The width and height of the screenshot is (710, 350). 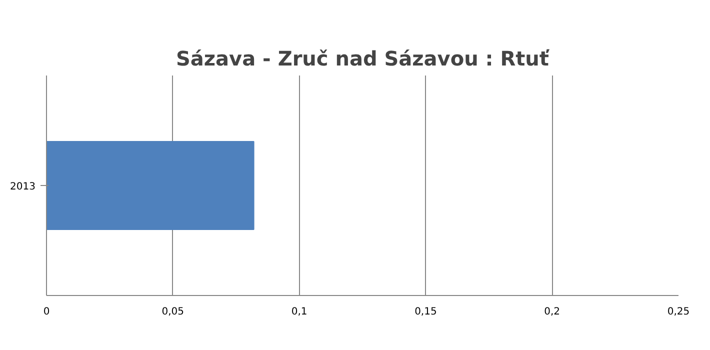 I want to click on x-tick-label: 0,25, so click(x=678, y=312).